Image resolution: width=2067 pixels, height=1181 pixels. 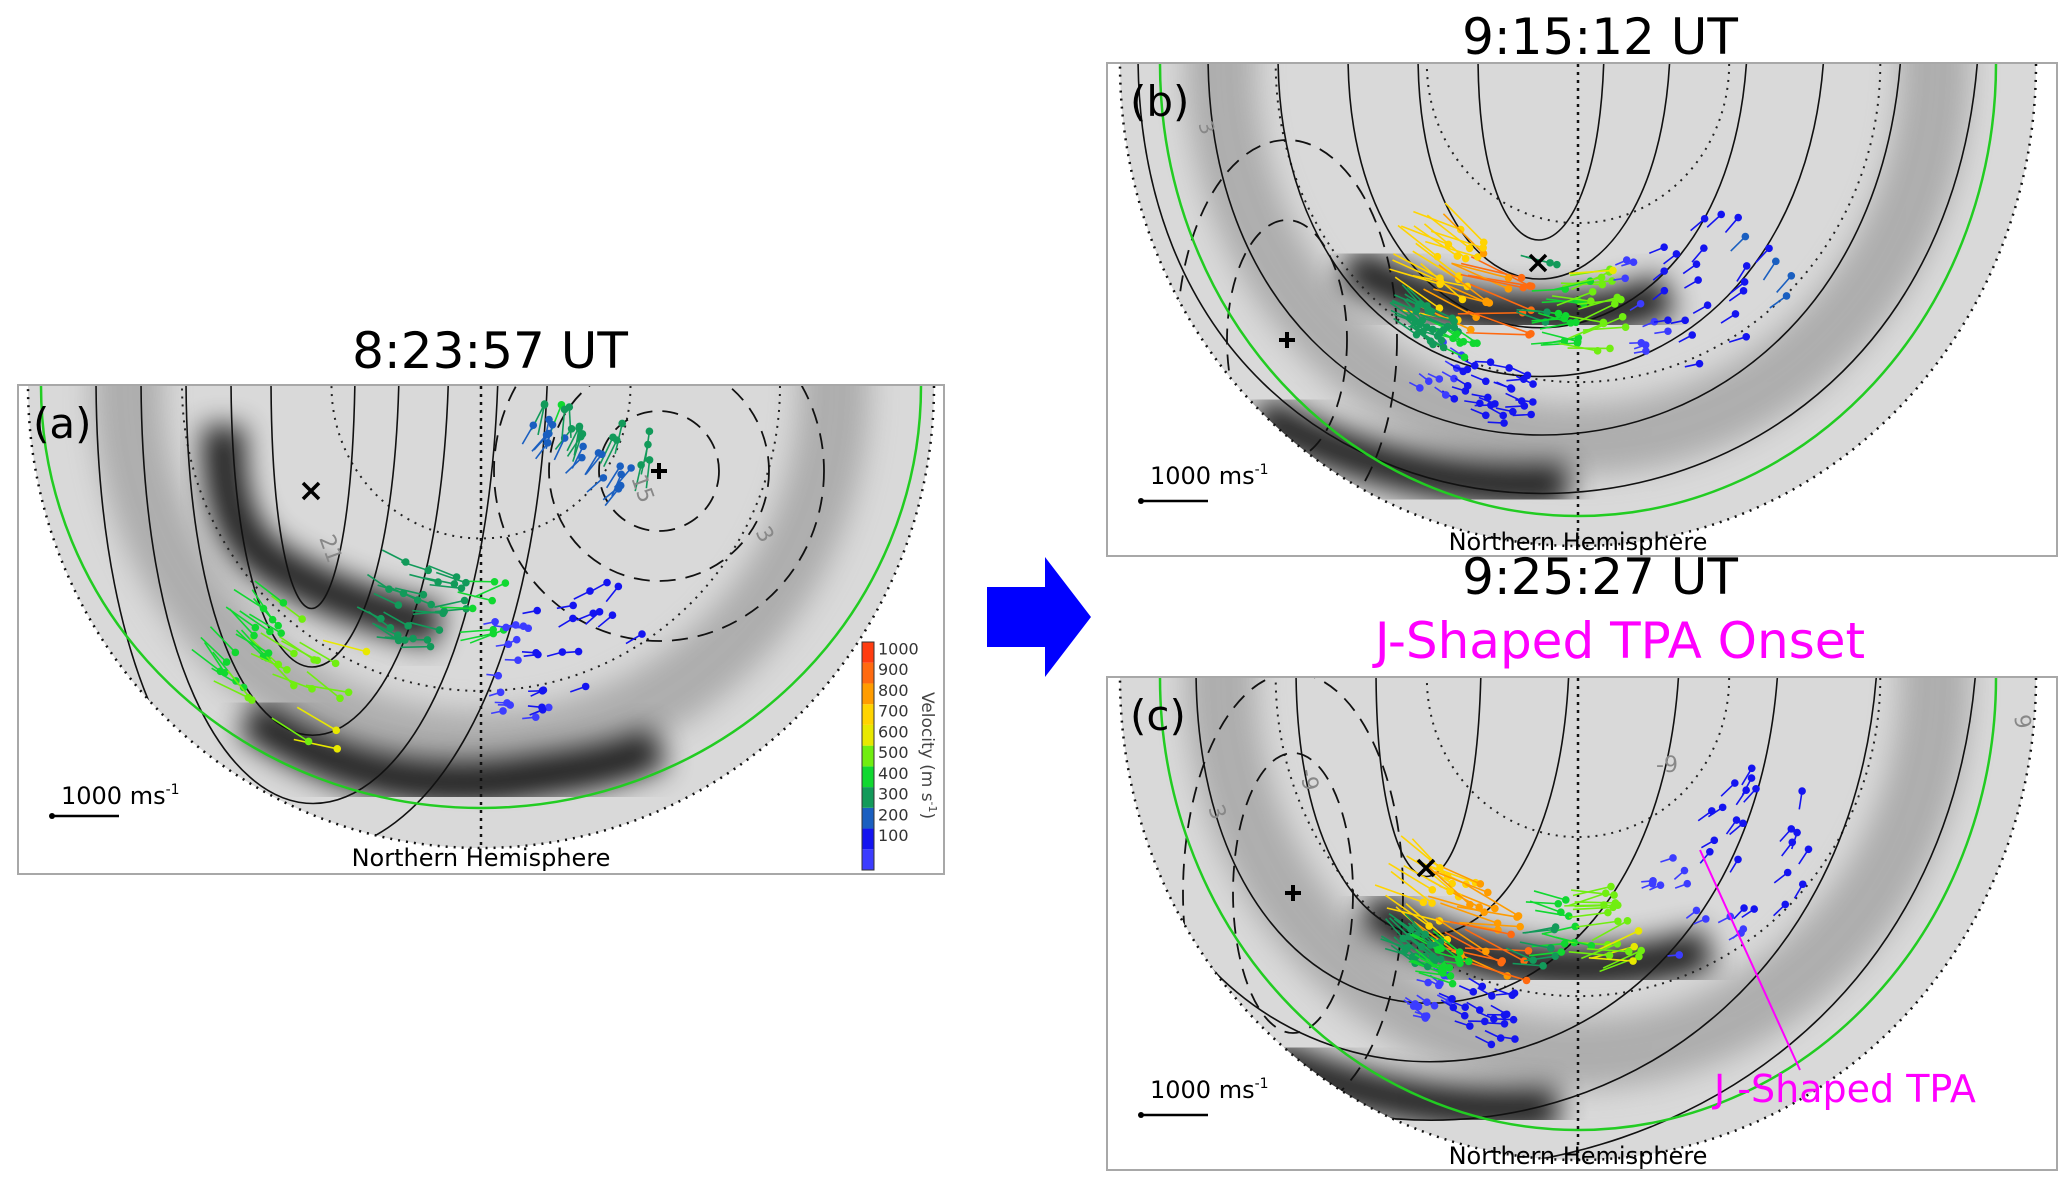 I want to click on potential-contour, so click(x=1551, y=221).